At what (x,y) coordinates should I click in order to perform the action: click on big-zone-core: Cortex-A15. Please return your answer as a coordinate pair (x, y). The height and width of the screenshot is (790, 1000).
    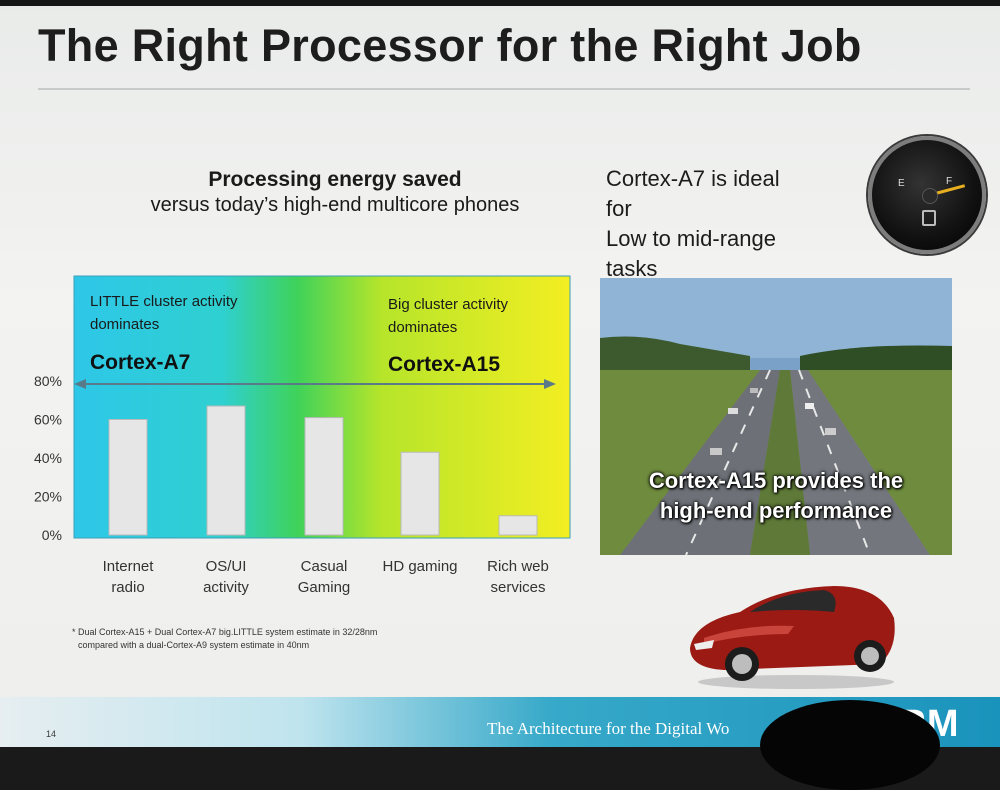
    Looking at the image, I should click on (444, 364).